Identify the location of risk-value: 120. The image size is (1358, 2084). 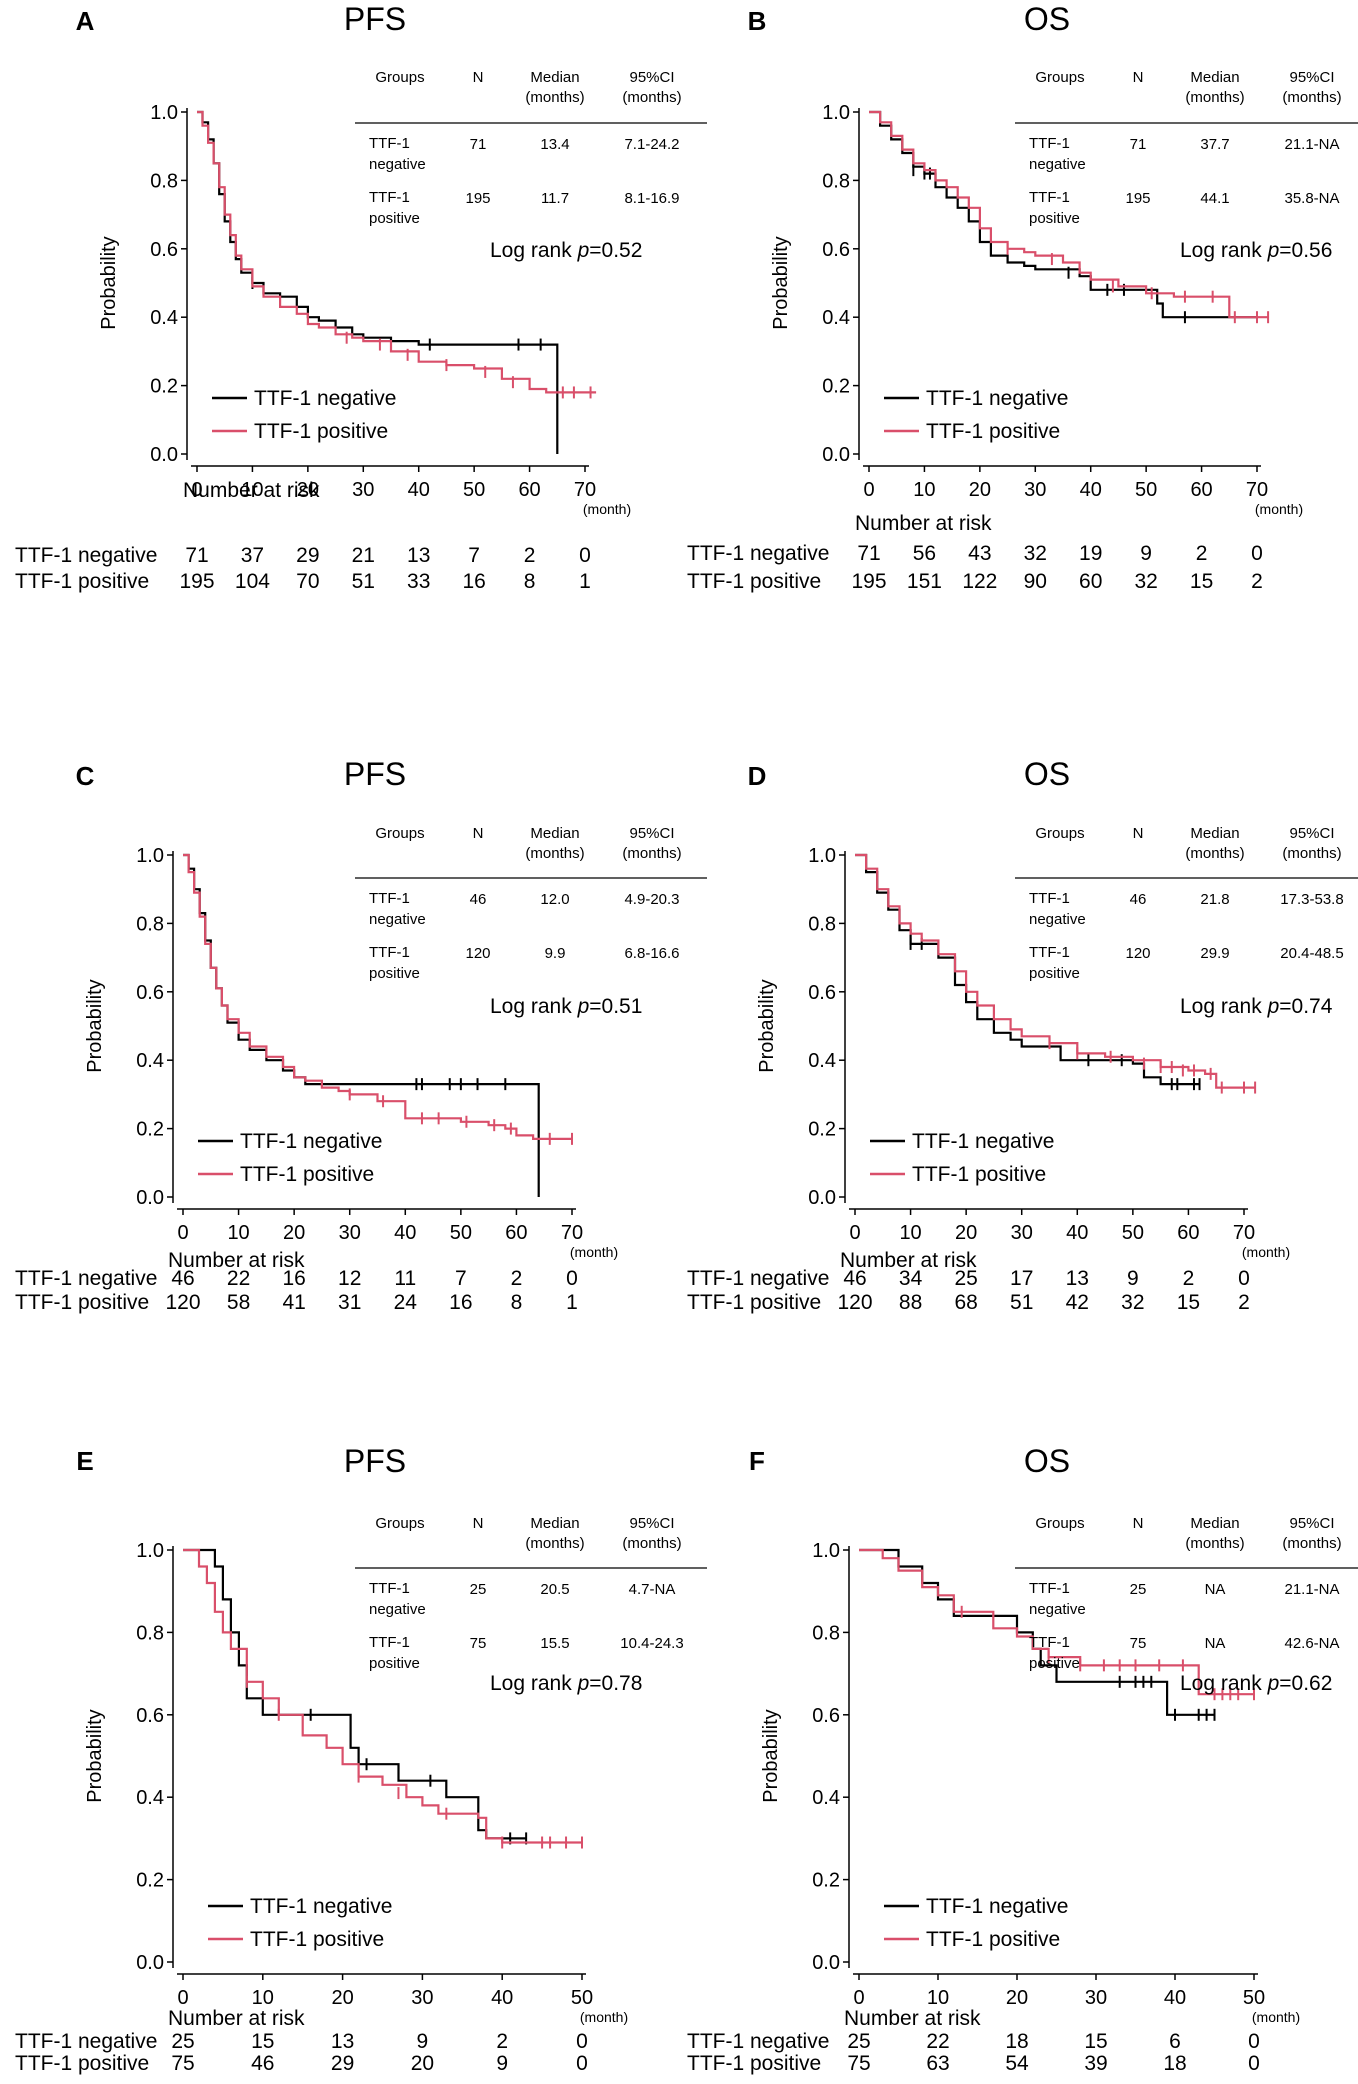
(182, 1302).